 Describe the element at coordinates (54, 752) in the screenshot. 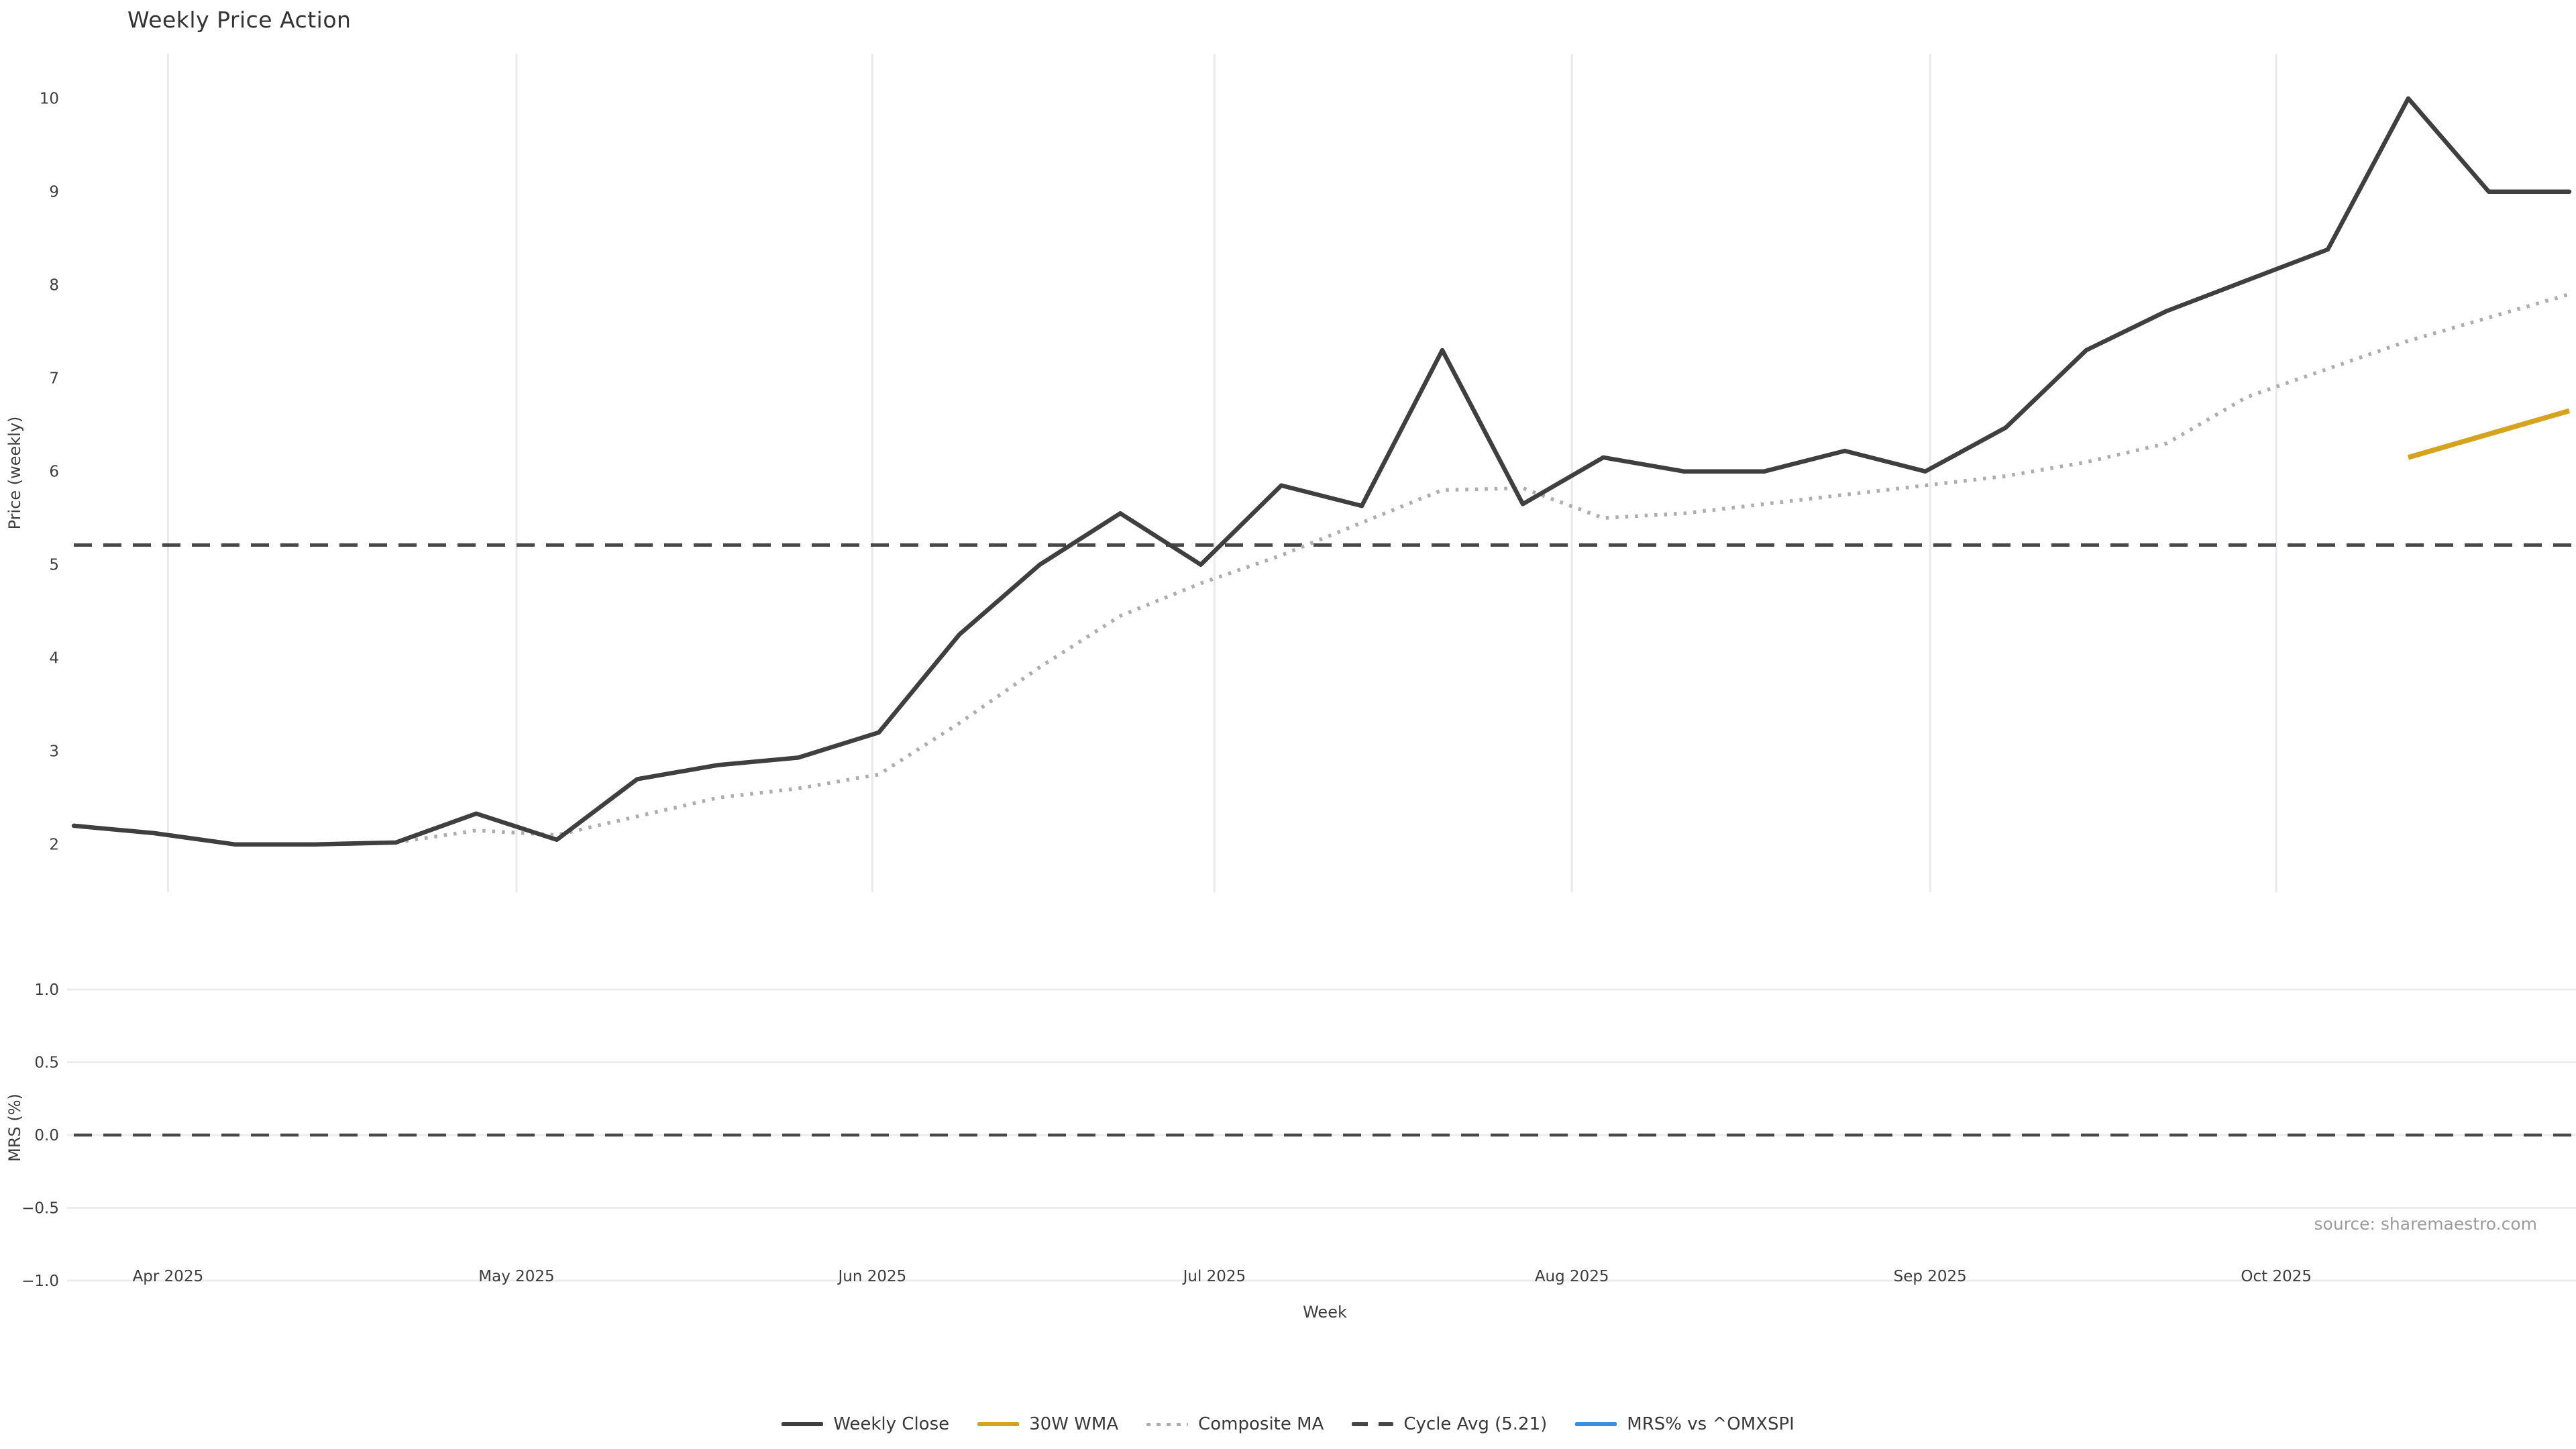

I see `price-ytick-label: 3` at that location.